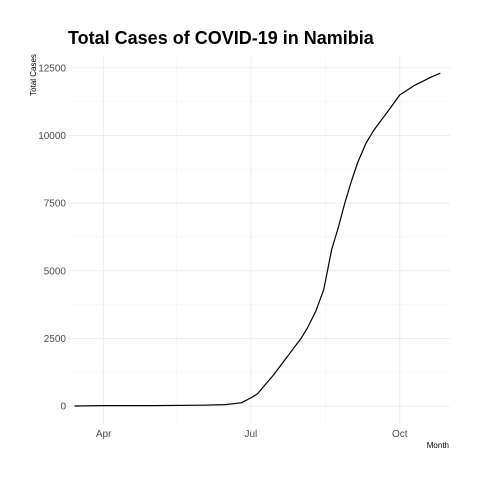  Describe the element at coordinates (52, 136) in the screenshot. I see `y-tick-label: 10000` at that location.